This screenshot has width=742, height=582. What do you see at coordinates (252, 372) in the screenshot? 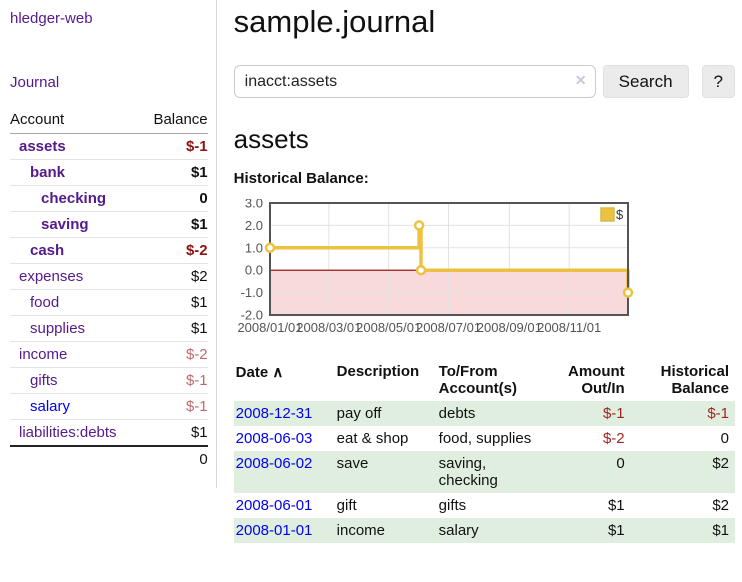
I see `register-header-date-label: Date` at bounding box center [252, 372].